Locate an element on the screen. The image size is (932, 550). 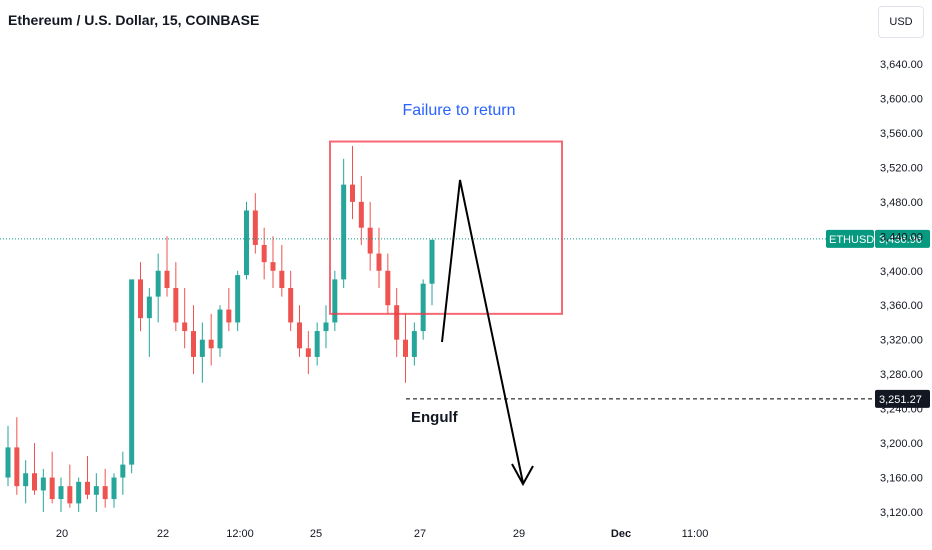
price-tick-label: 3,480.00 is located at coordinates (901, 203).